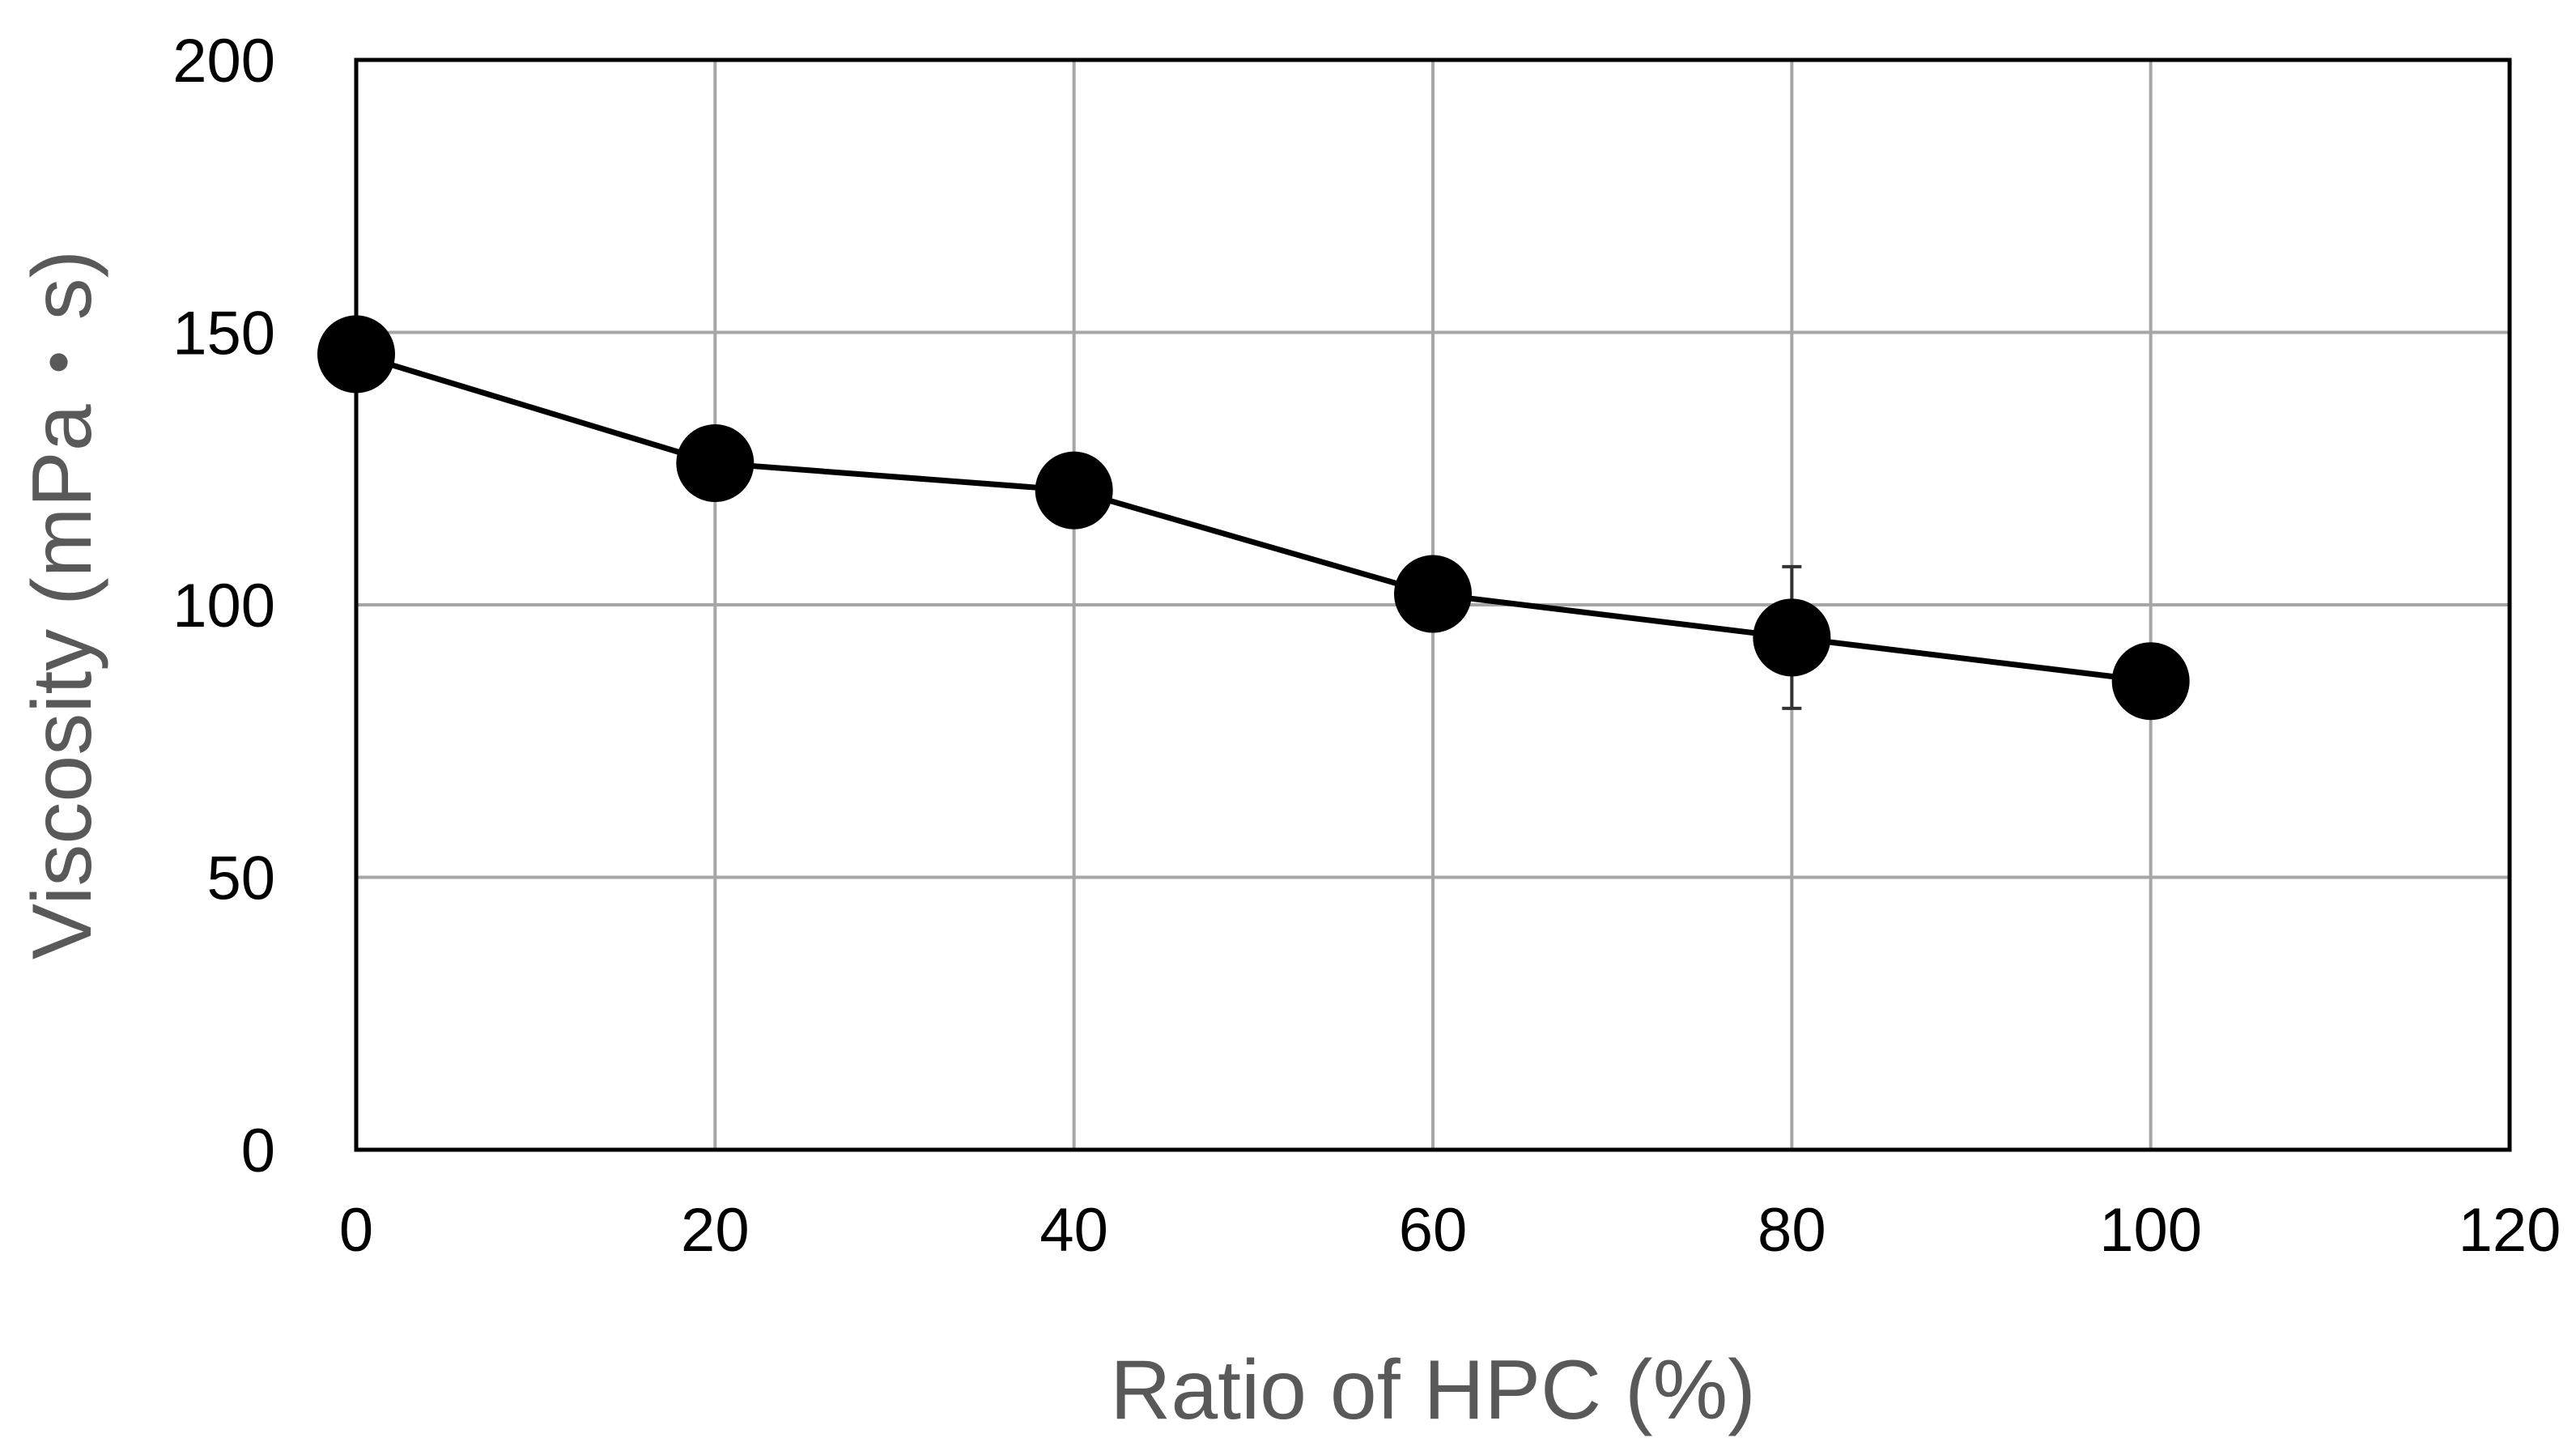  I want to click on x-tick-label: 80, so click(1792, 1230).